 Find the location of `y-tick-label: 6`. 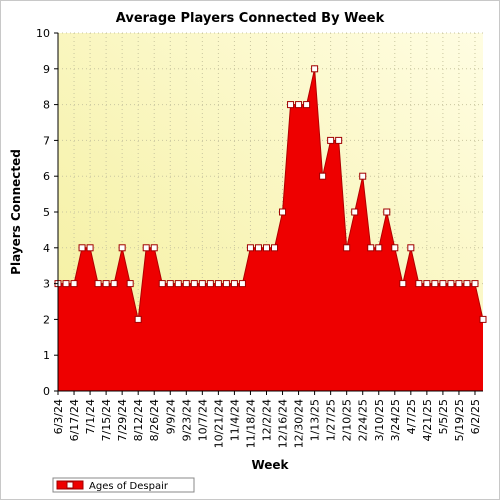

y-tick-label: 6 is located at coordinates (46, 176).